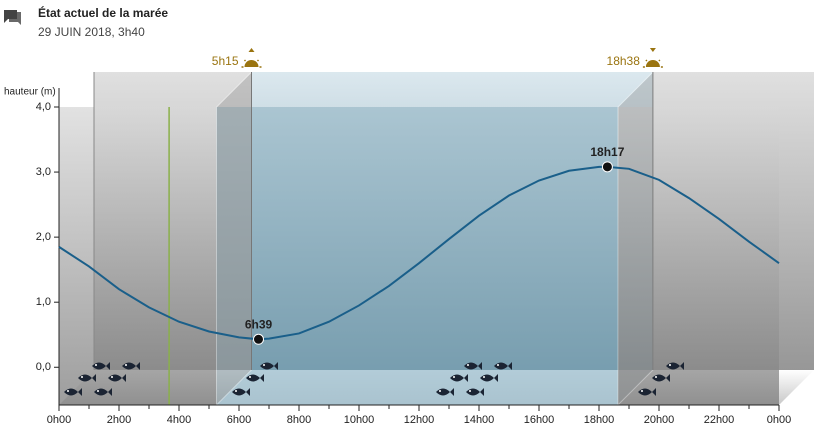 This screenshot has width=820, height=435. Describe the element at coordinates (607, 152) in the screenshot. I see `extreme-label: 18h17` at that location.